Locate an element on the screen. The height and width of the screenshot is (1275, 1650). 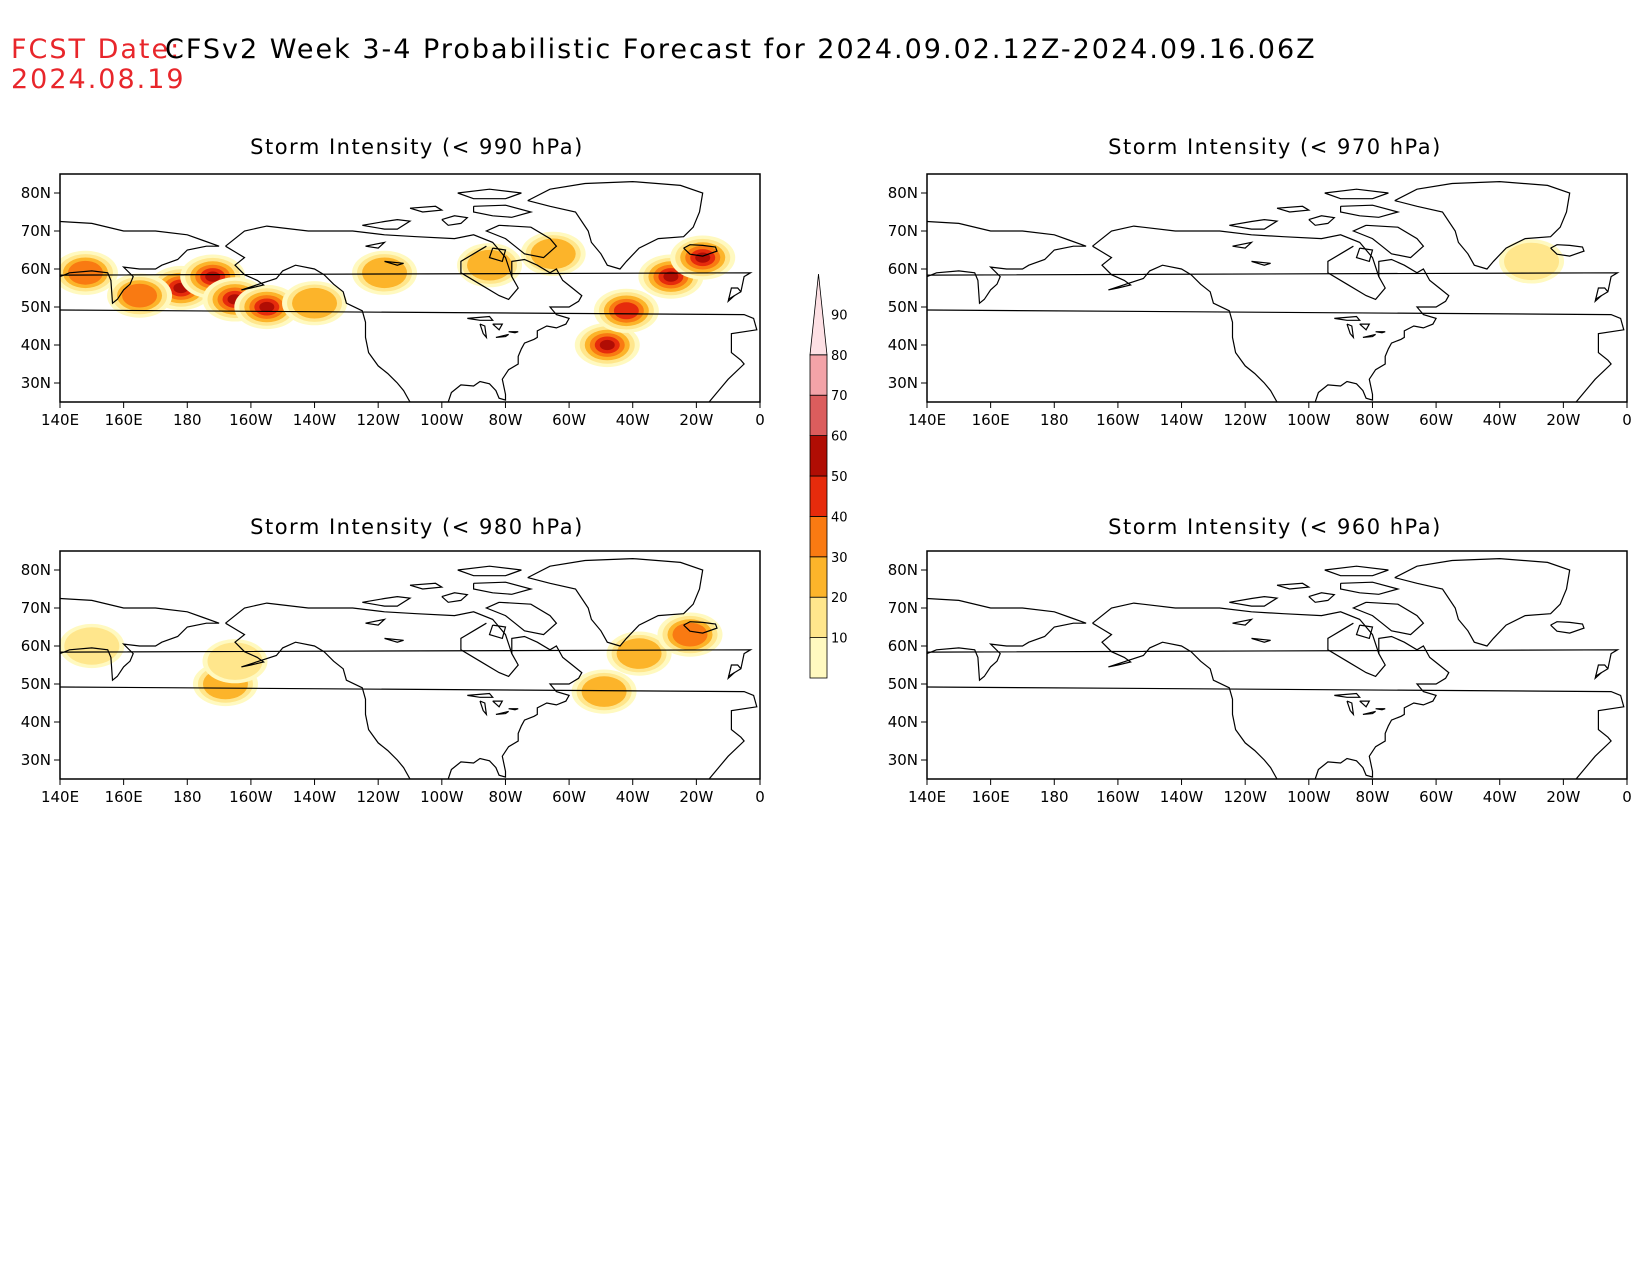
probability-contour-l6 is located at coordinates (213, 276).